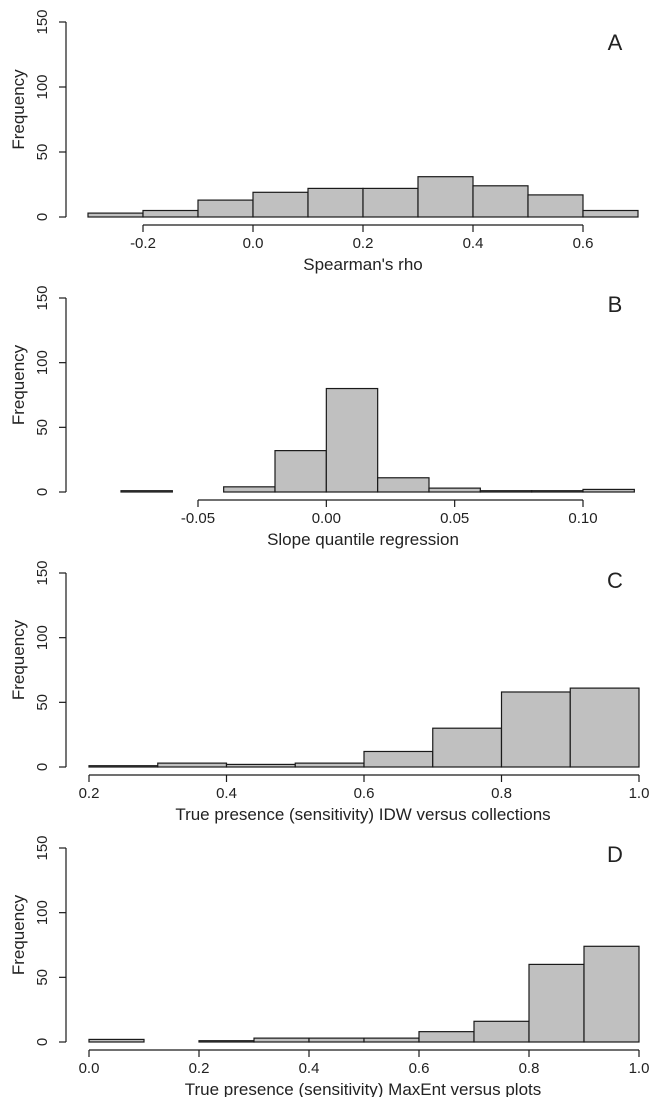  I want to click on x-tick-label: 0.10, so click(582, 518).